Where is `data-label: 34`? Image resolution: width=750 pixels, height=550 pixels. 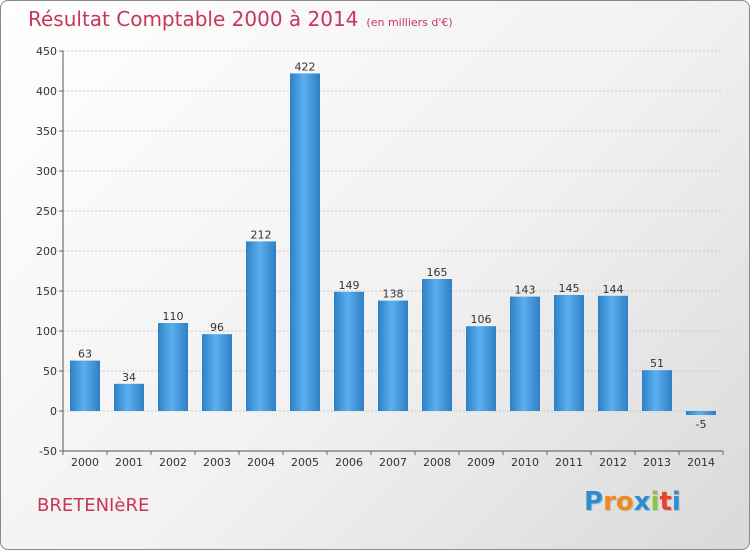 data-label: 34 is located at coordinates (129, 377).